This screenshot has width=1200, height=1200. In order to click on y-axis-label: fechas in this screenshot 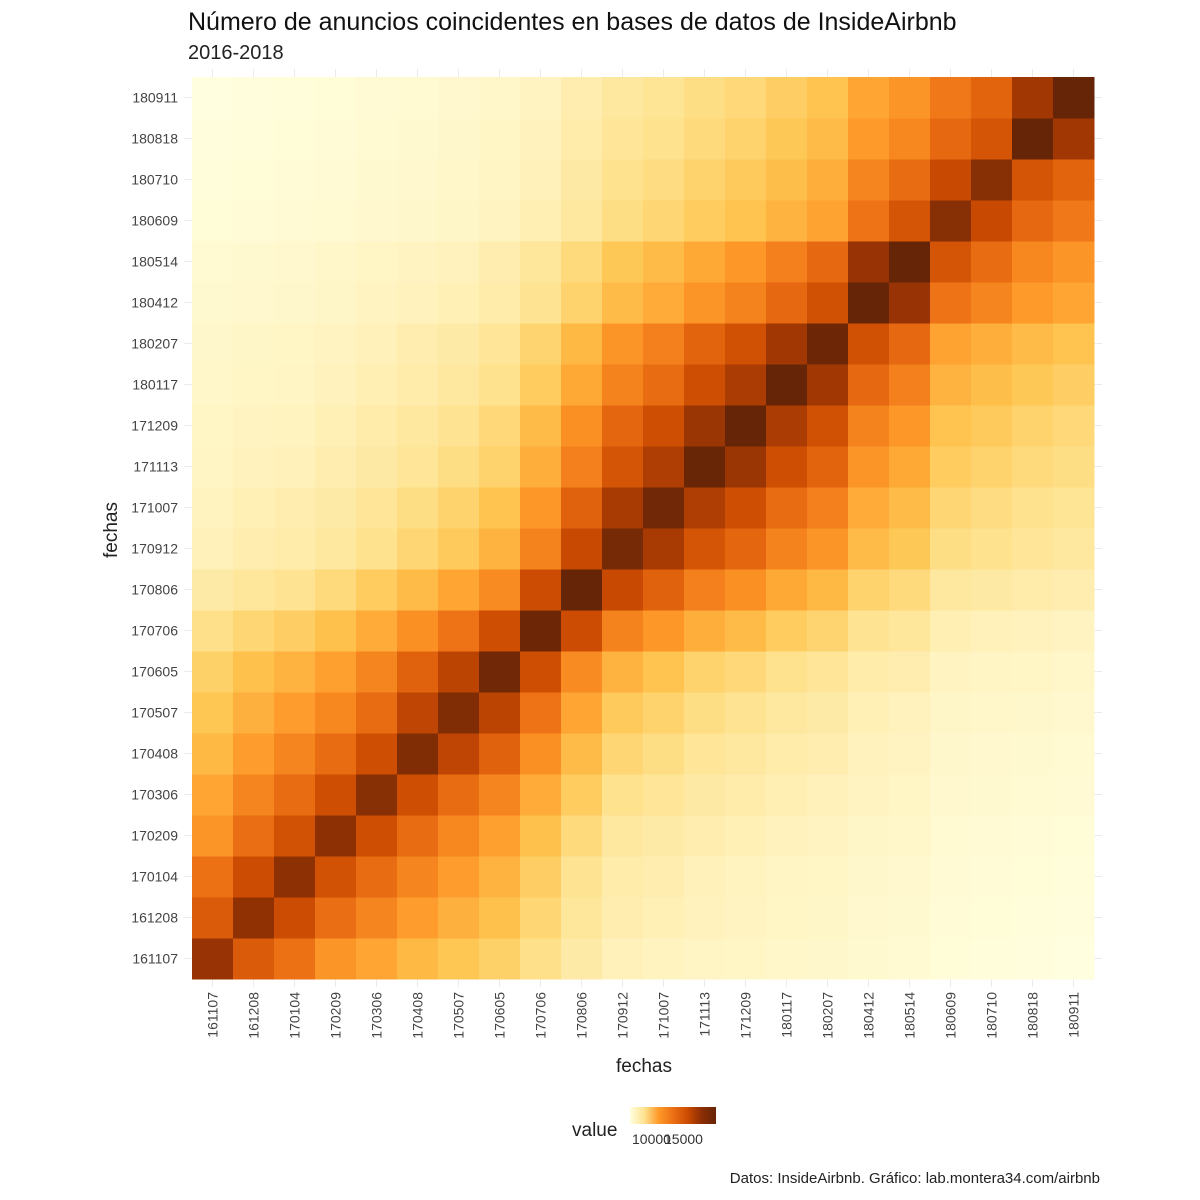, I will do `click(111, 530)`.